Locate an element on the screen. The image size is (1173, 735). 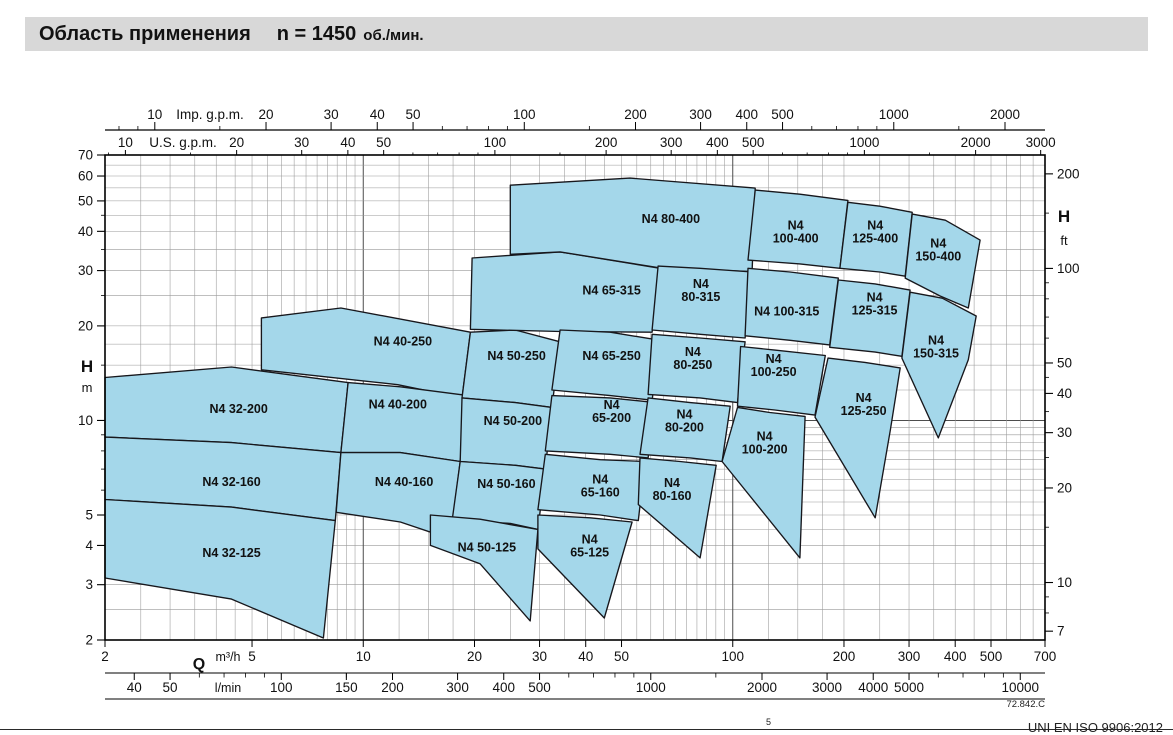
us-gpm-tick-label: 40 is located at coordinates (347, 142).